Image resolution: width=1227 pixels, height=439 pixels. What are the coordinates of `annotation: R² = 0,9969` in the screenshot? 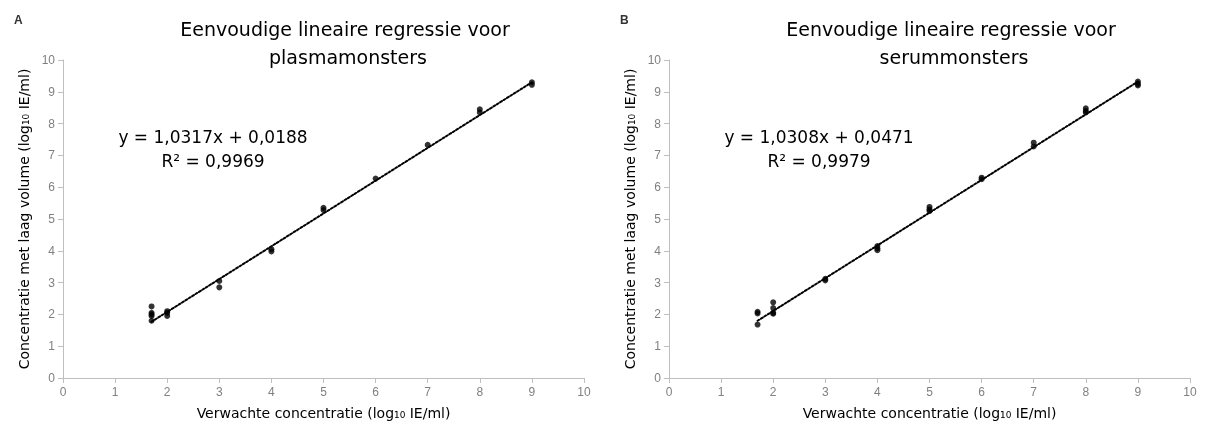 It's located at (213, 160).